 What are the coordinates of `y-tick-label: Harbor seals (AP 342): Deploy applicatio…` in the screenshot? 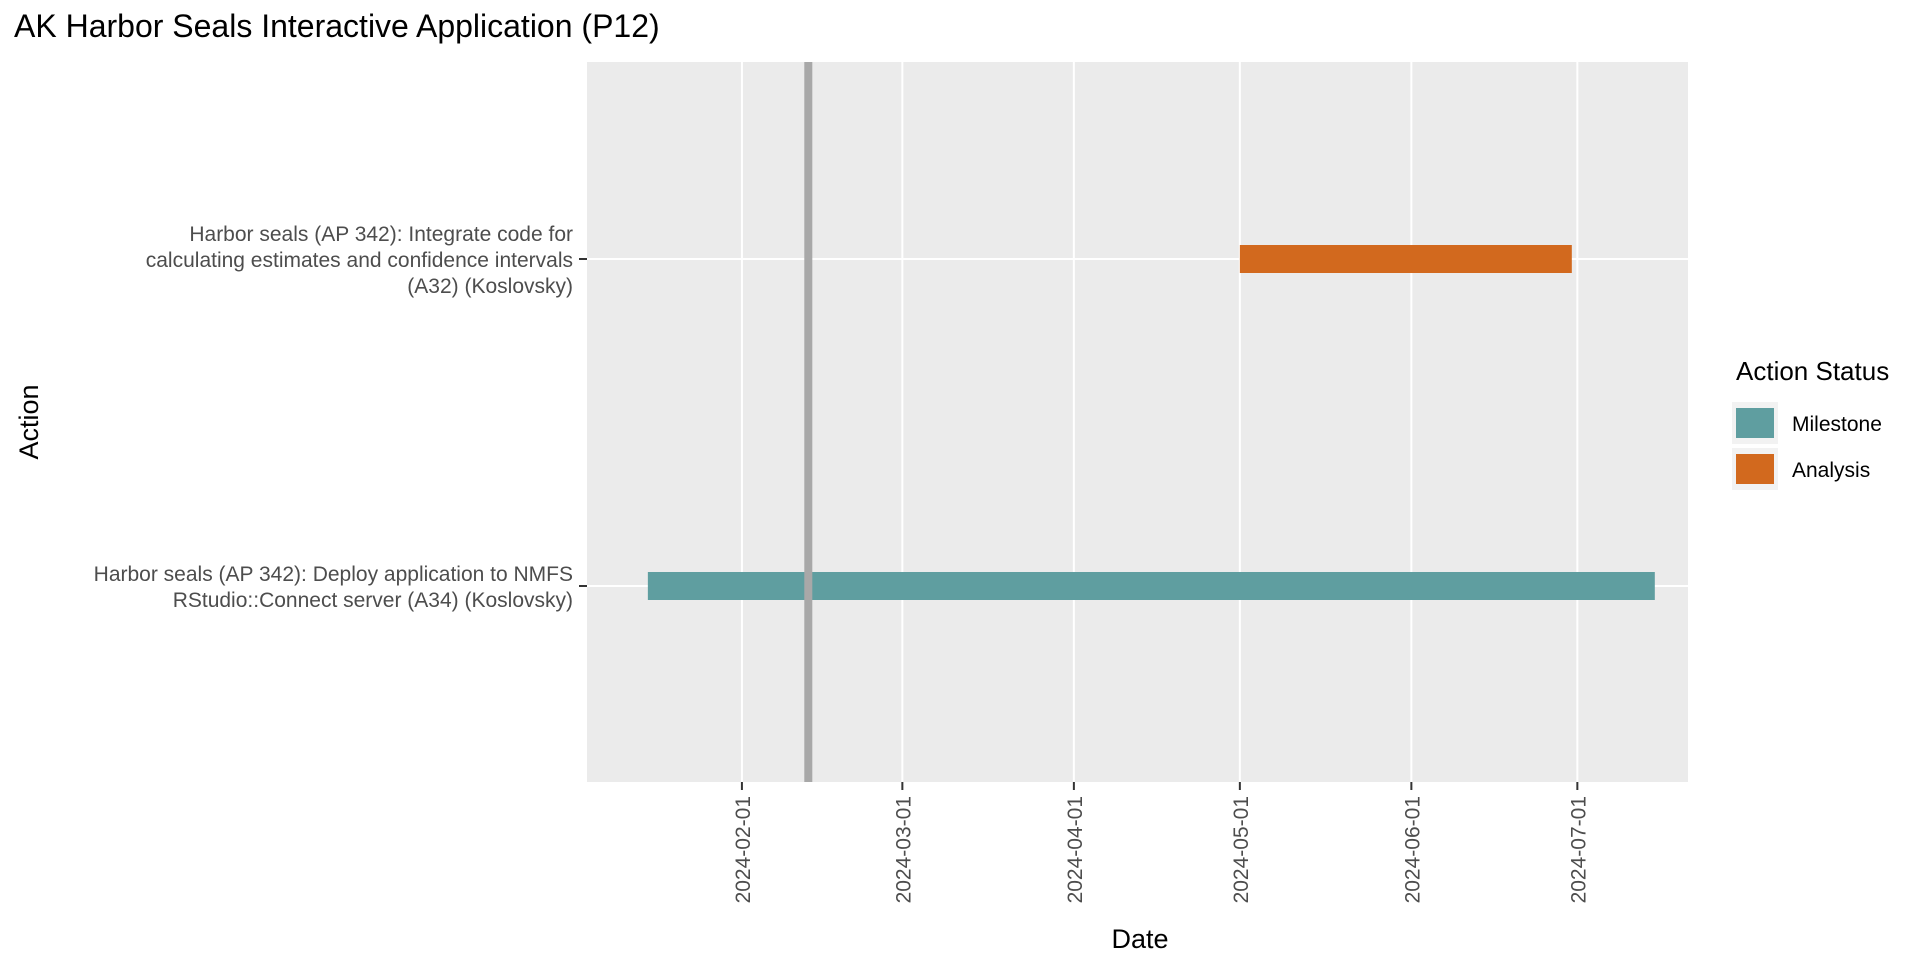 It's located at (333, 574).